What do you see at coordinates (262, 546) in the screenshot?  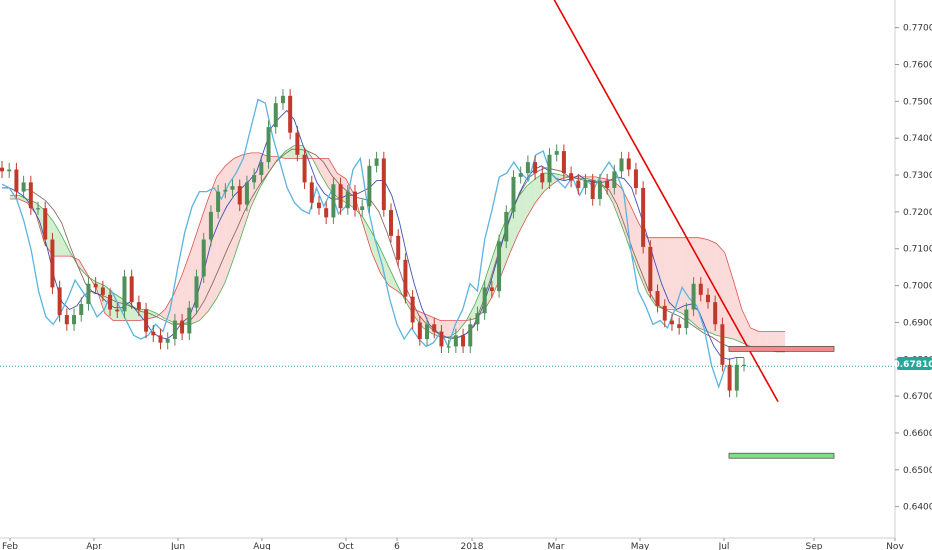 I see `x-tick-label: Aug` at bounding box center [262, 546].